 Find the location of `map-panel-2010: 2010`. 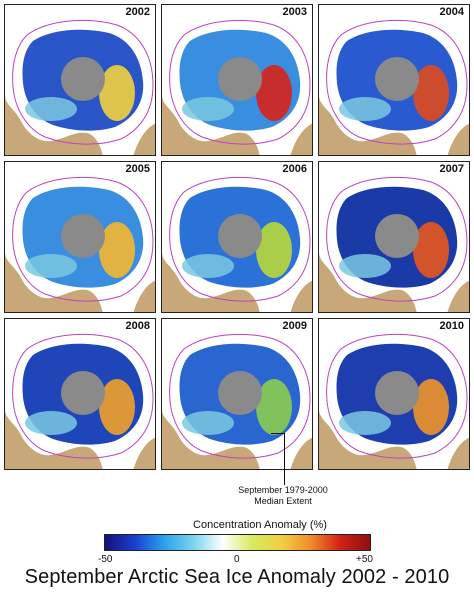

map-panel-2010: 2010 is located at coordinates (394, 394).